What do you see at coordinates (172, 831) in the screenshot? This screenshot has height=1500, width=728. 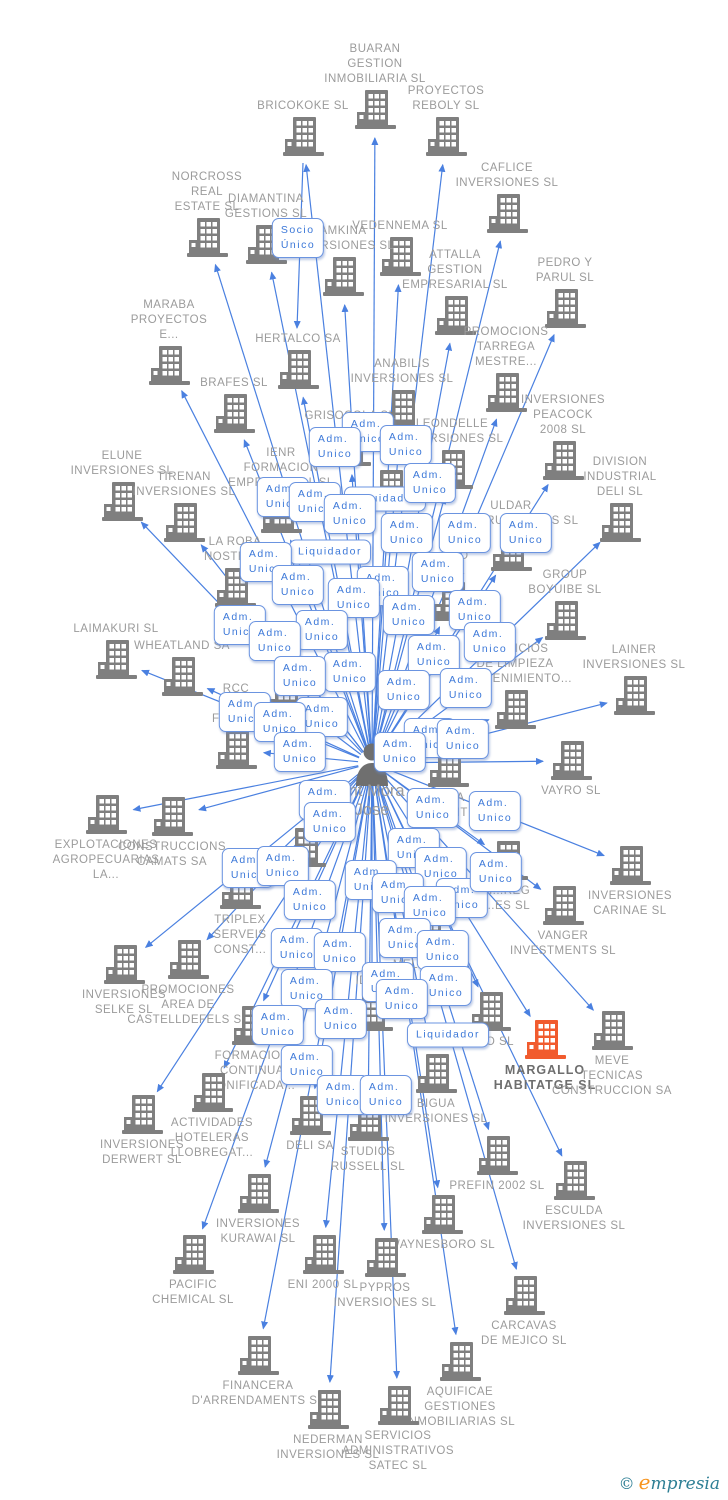 I see `company-node: CONSTRUCCIONS CAMATS SA` at bounding box center [172, 831].